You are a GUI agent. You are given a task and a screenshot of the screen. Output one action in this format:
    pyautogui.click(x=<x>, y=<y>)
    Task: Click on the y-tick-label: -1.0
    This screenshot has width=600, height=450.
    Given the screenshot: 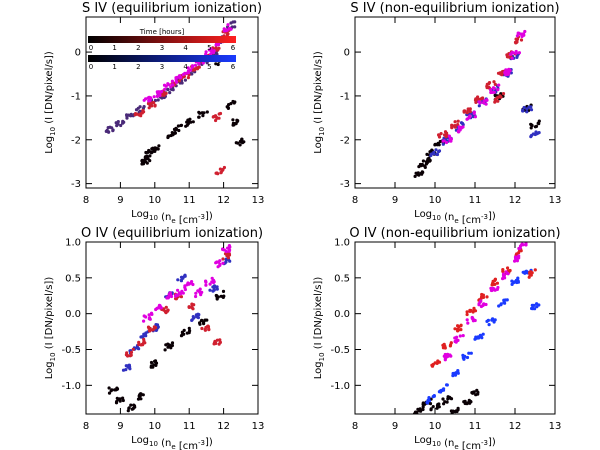 What is the action you would take?
    pyautogui.click(x=340, y=386)
    